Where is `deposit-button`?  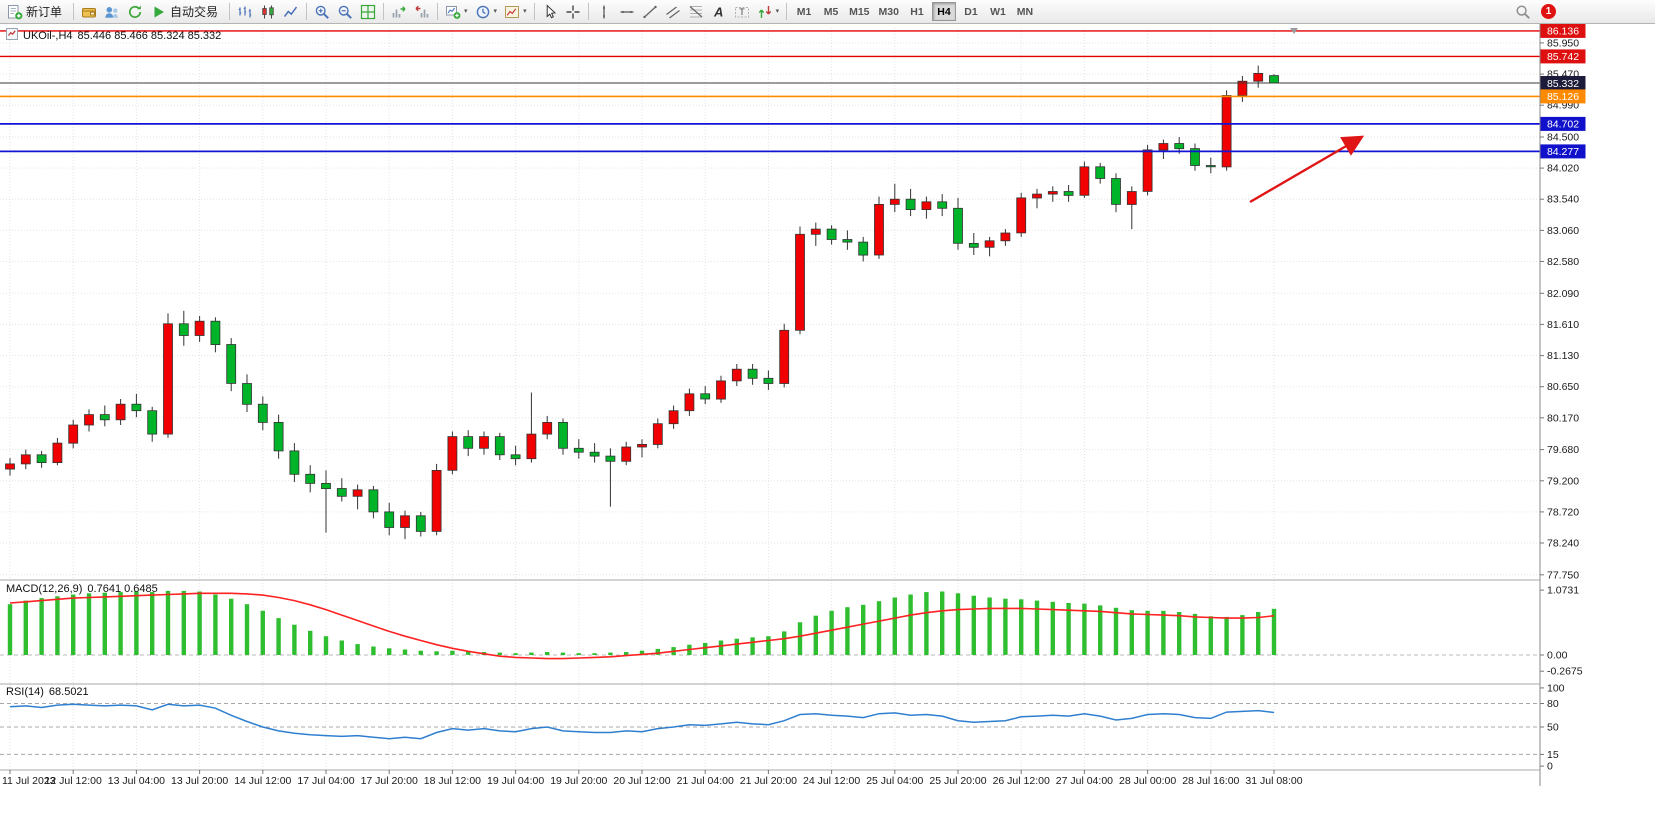
deposit-button is located at coordinates (89, 11).